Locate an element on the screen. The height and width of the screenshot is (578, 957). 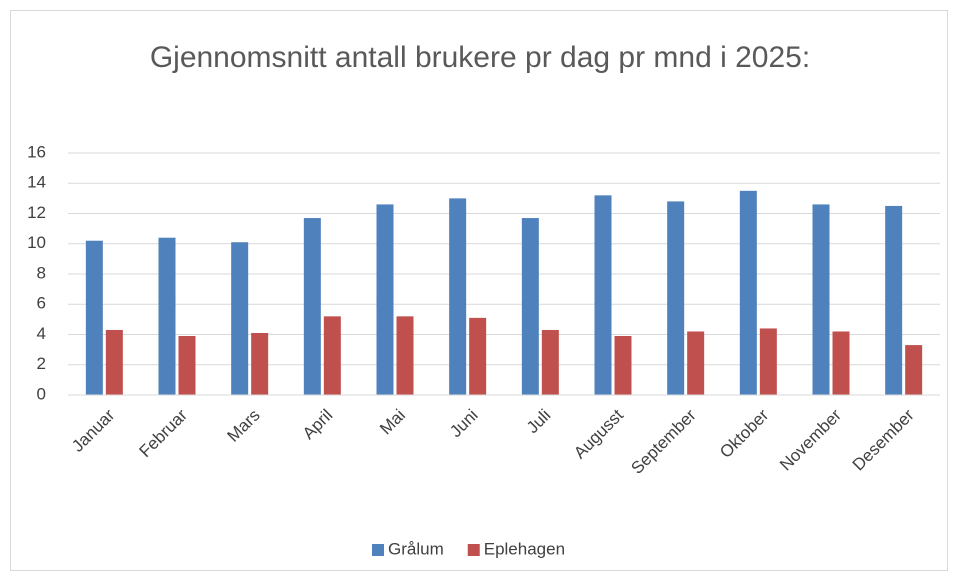
x-tick-label: Oktober is located at coordinates (744, 433).